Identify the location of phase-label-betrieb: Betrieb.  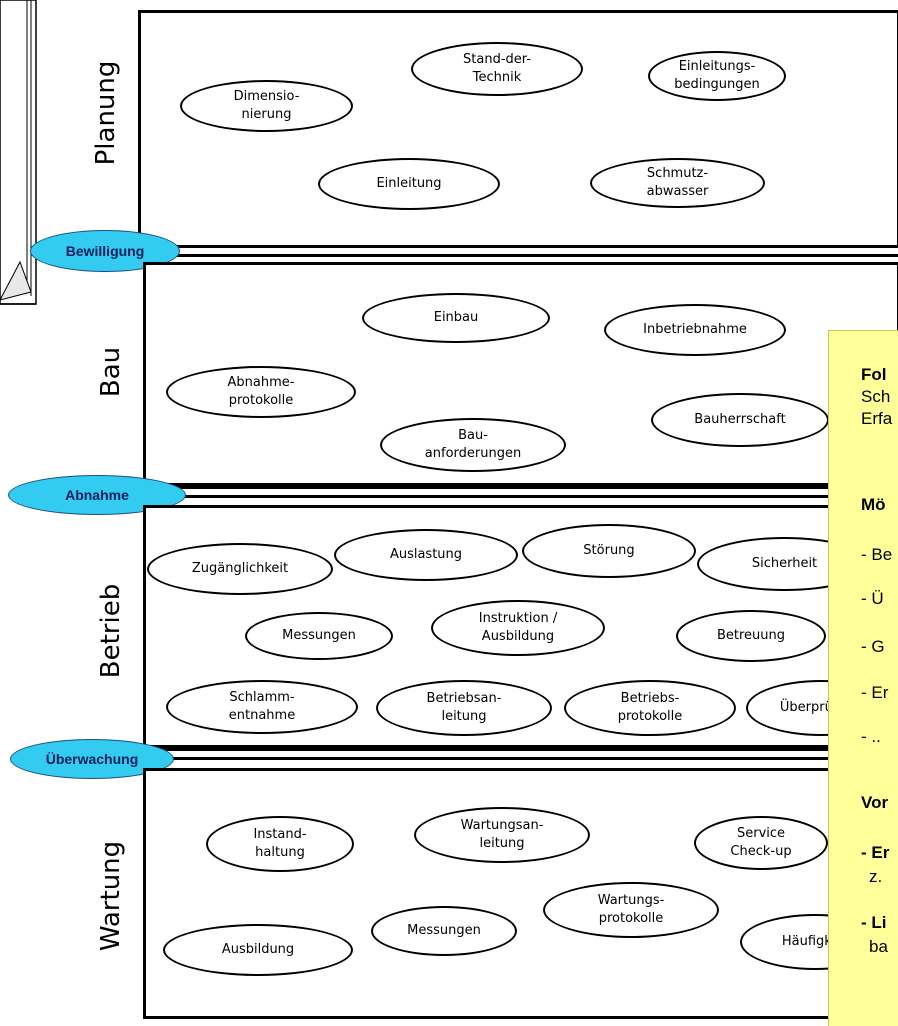
(111, 631).